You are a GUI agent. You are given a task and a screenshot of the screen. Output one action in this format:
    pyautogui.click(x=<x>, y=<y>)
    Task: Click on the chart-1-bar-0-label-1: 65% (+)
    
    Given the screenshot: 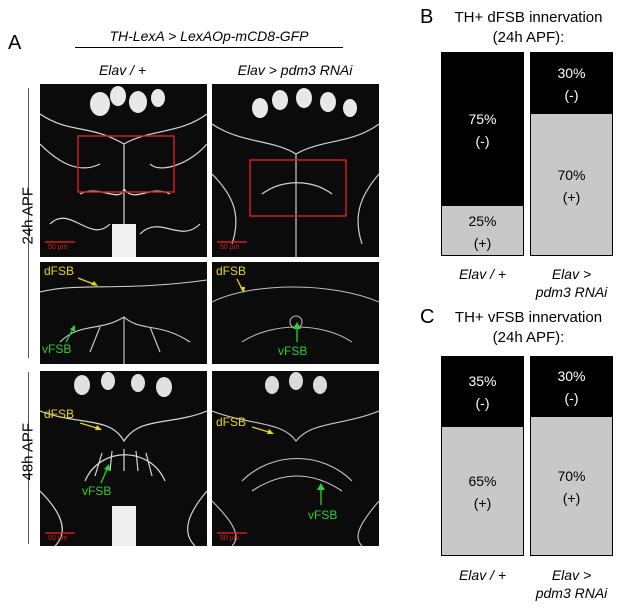 What is the action you would take?
    pyautogui.click(x=482, y=492)
    